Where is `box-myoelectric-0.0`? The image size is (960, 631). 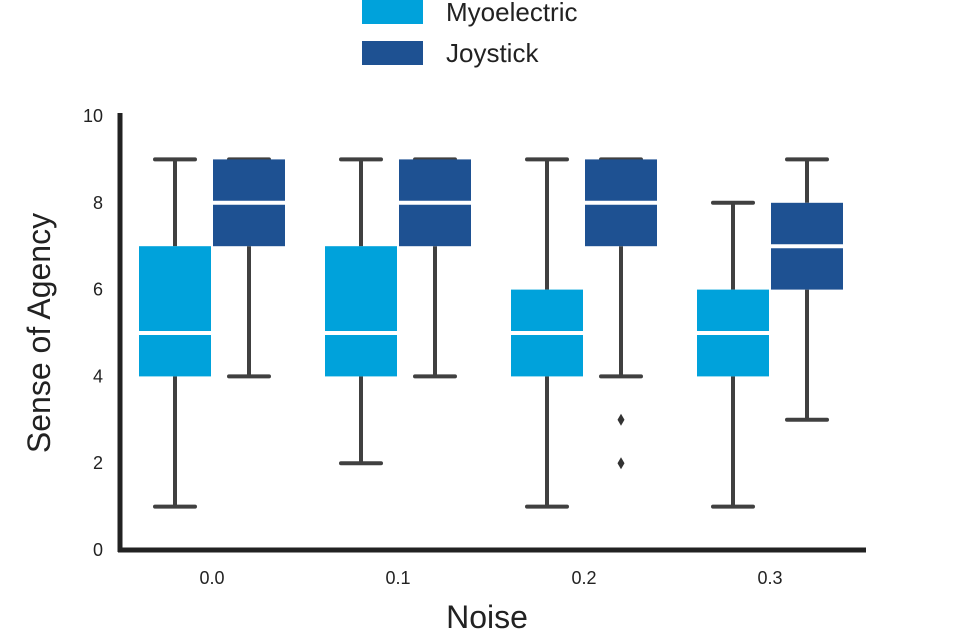 box-myoelectric-0.0 is located at coordinates (175, 333).